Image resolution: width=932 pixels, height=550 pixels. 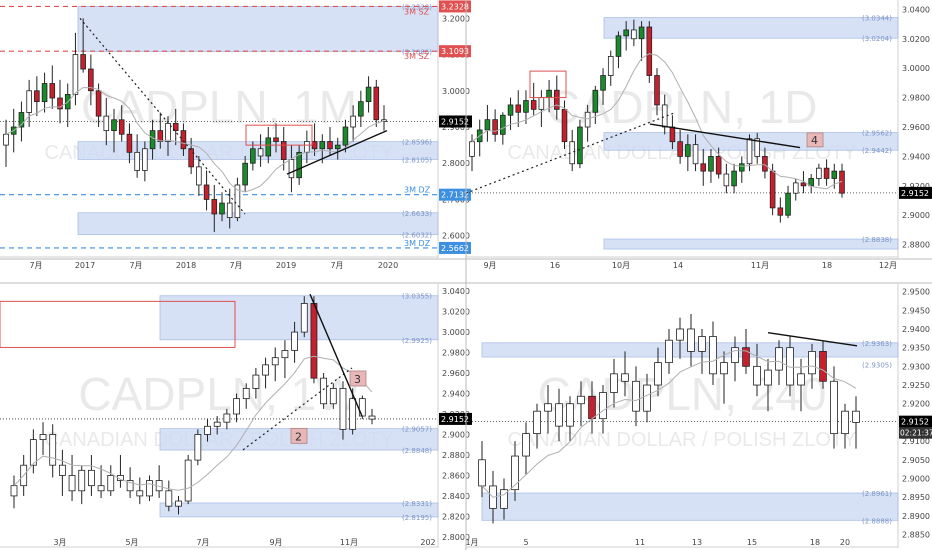 What do you see at coordinates (427, 542) in the screenshot?
I see `x-tick-label: 202` at bounding box center [427, 542].